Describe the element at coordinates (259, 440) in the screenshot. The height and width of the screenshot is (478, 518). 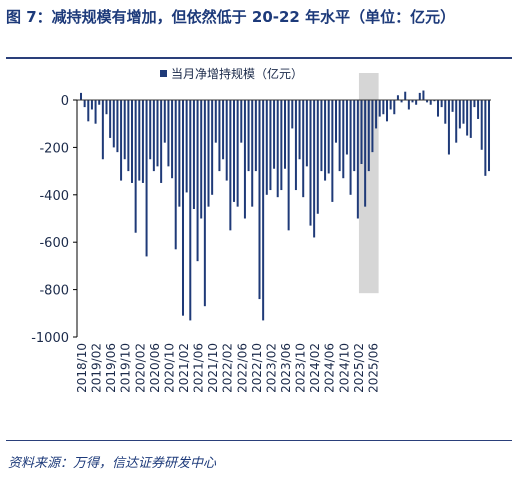
I see `footer-divider` at that location.